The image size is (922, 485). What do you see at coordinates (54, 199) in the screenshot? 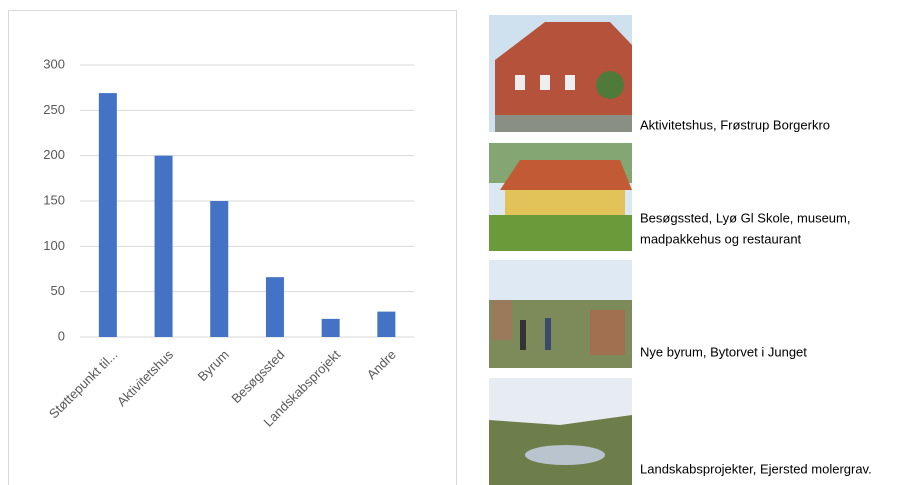
I see `y-tick-label: 150` at bounding box center [54, 199].